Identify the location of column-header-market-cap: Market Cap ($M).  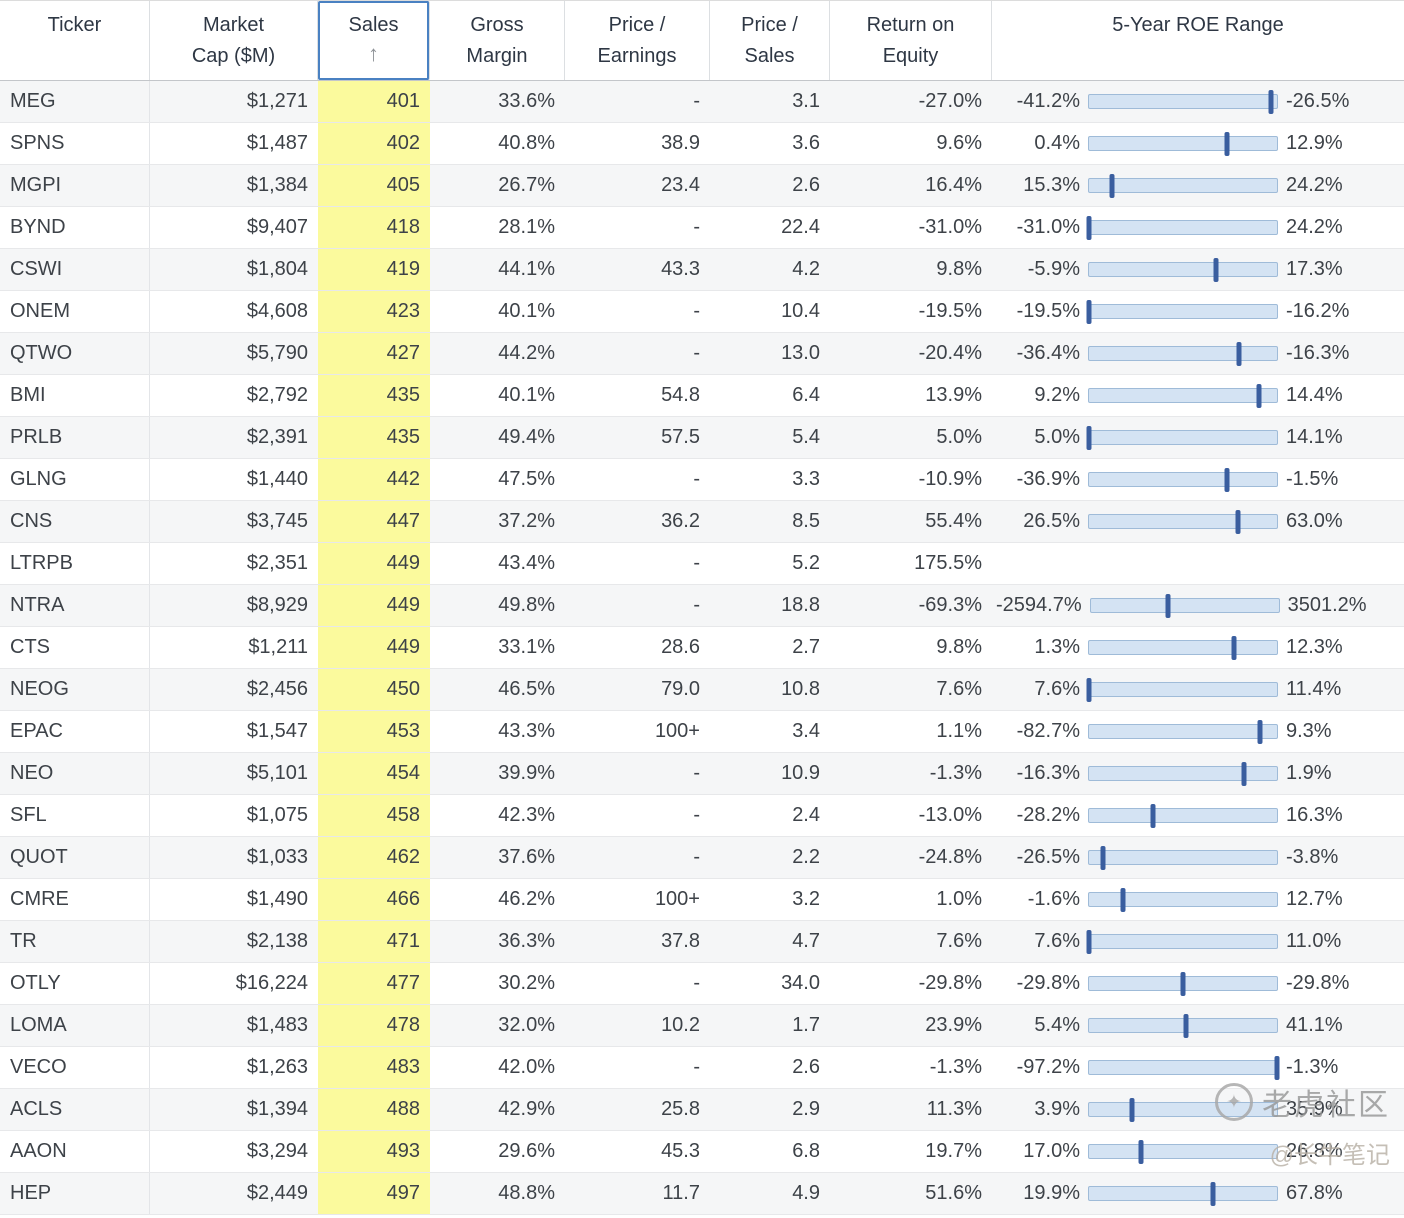
(234, 40).